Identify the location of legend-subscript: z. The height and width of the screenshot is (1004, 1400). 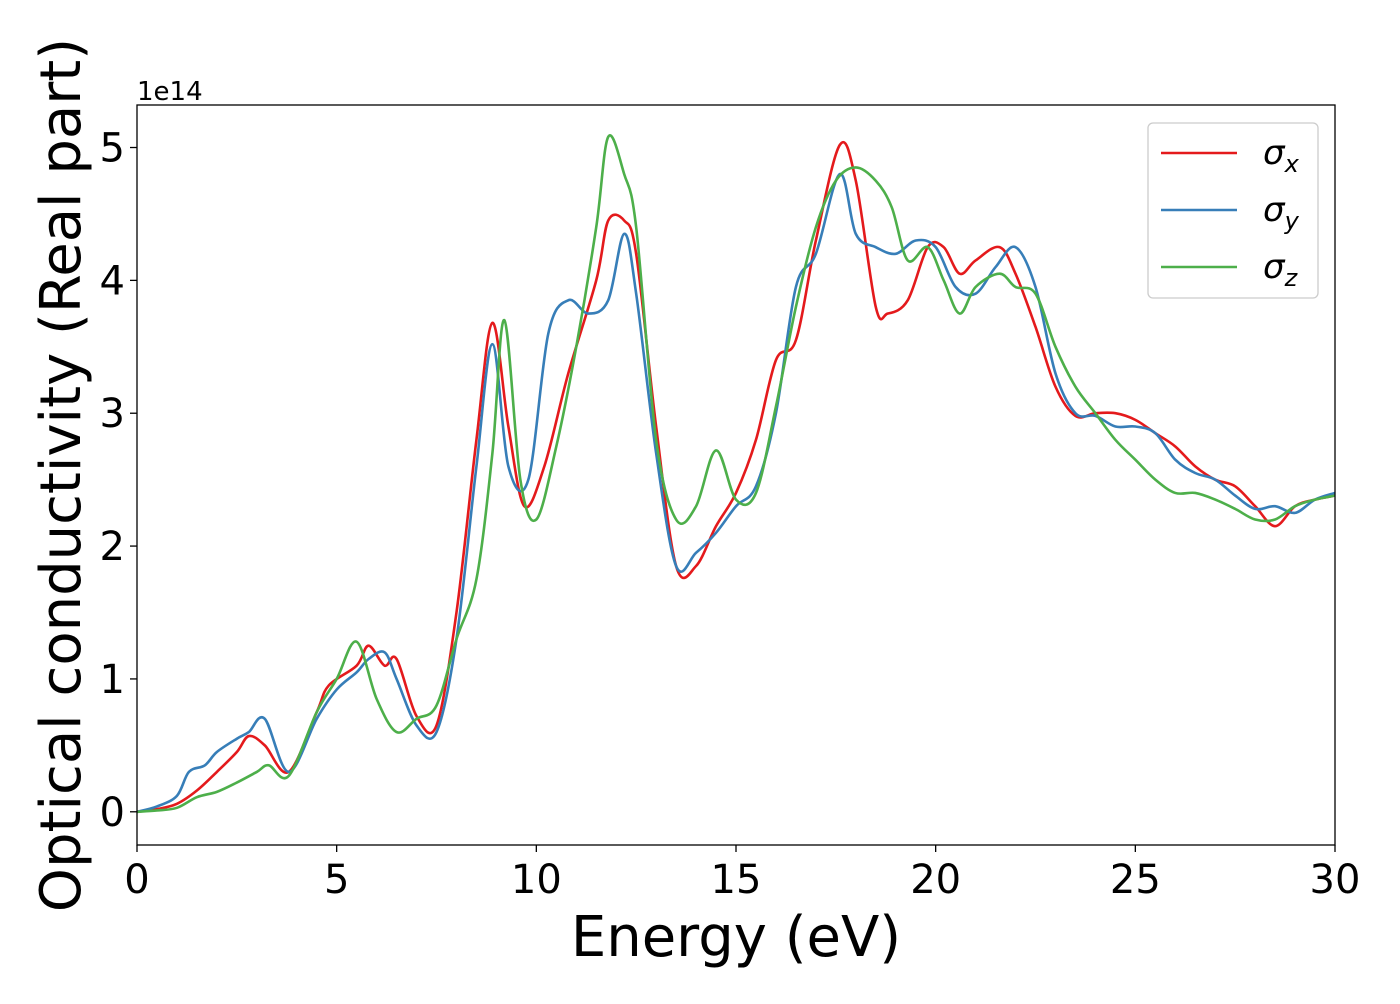
(1291, 278).